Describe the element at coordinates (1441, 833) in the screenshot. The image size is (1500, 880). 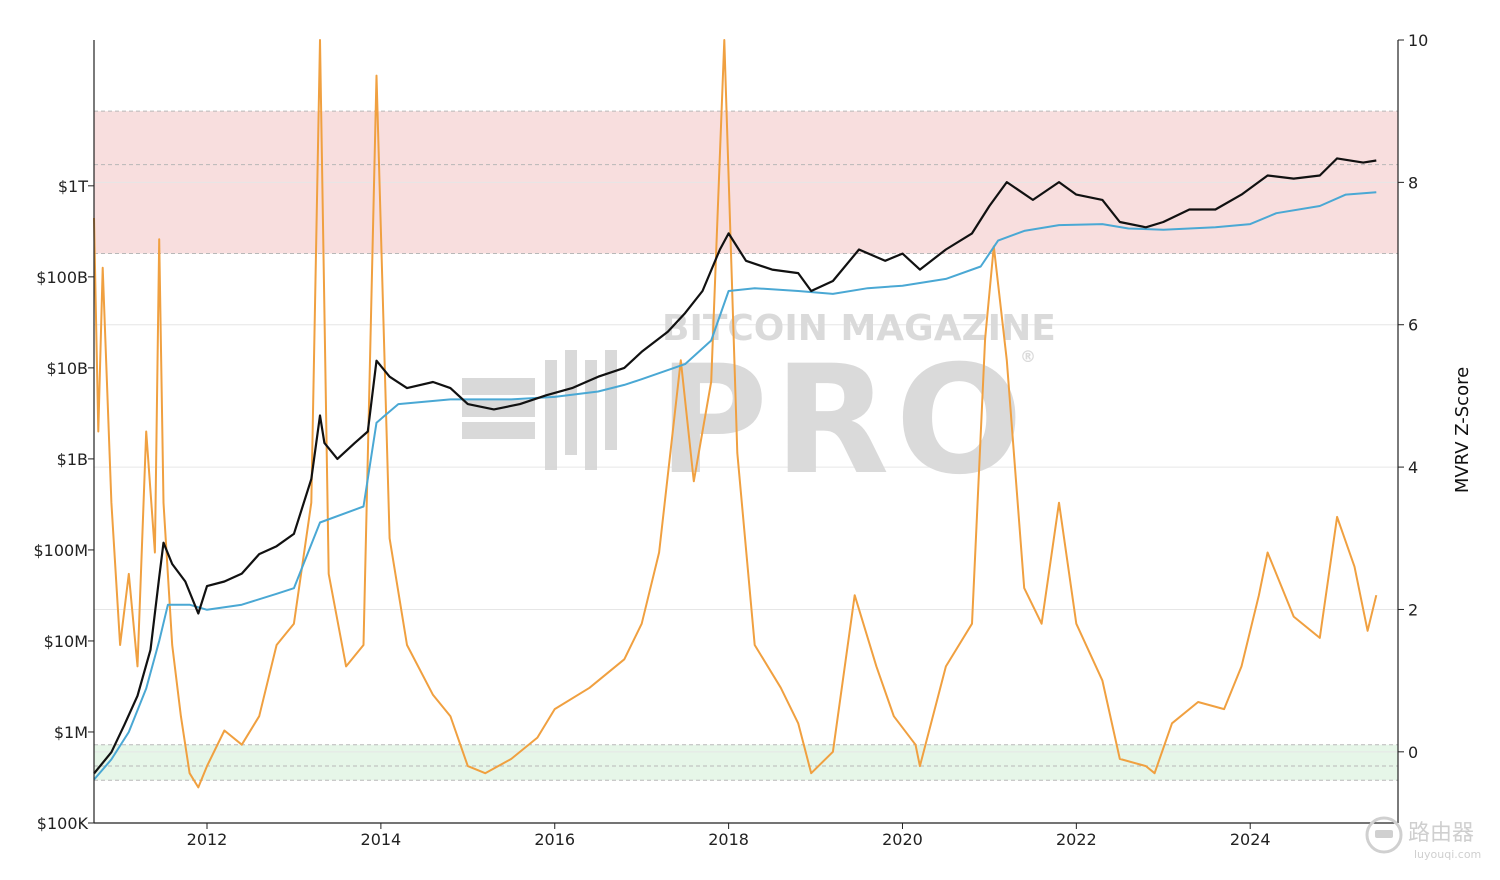
I see `corner-logo-line1: 路由器` at that location.